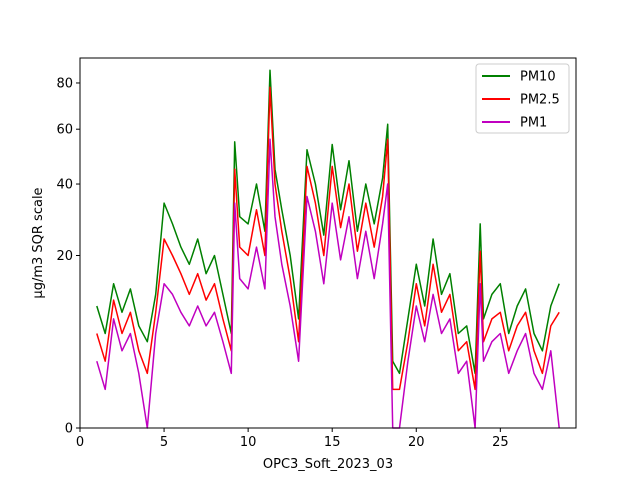  What do you see at coordinates (292, 439) in the screenshot?
I see `x-ticks: 0 5 10 15 20 25` at bounding box center [292, 439].